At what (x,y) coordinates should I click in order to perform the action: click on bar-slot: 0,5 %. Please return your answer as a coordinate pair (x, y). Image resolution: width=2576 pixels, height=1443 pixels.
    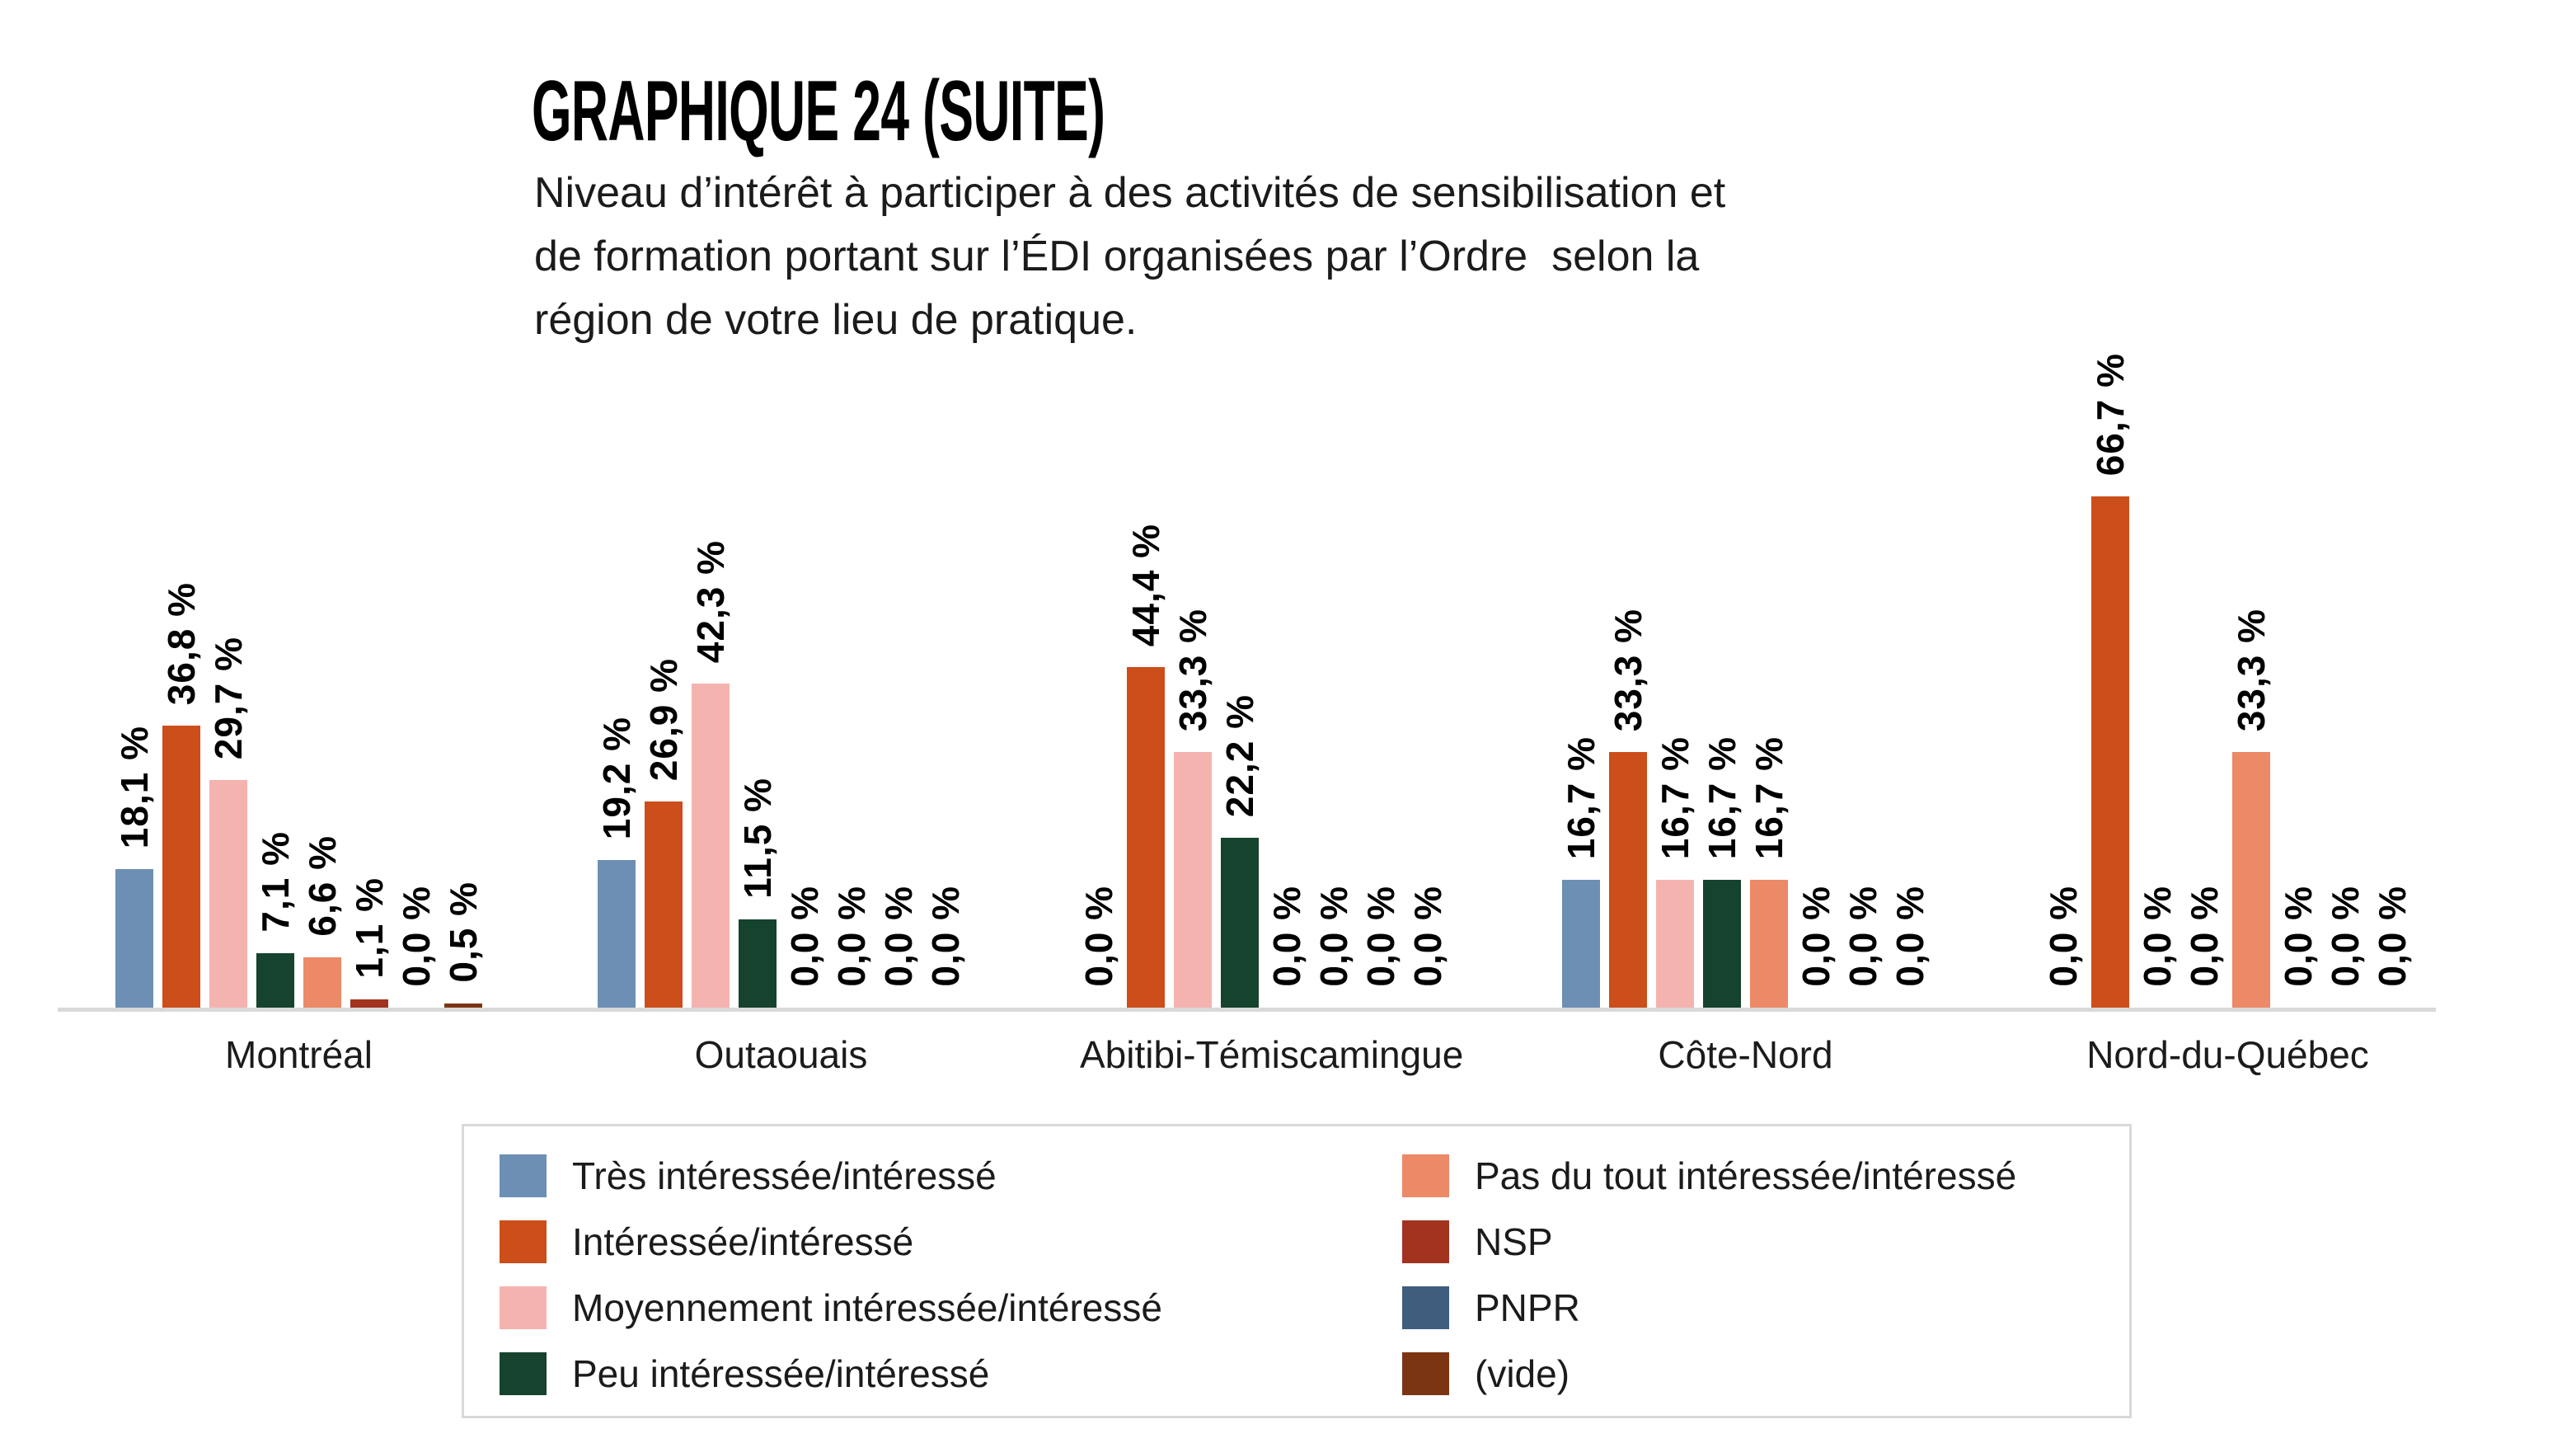
    Looking at the image, I should click on (464, 504).